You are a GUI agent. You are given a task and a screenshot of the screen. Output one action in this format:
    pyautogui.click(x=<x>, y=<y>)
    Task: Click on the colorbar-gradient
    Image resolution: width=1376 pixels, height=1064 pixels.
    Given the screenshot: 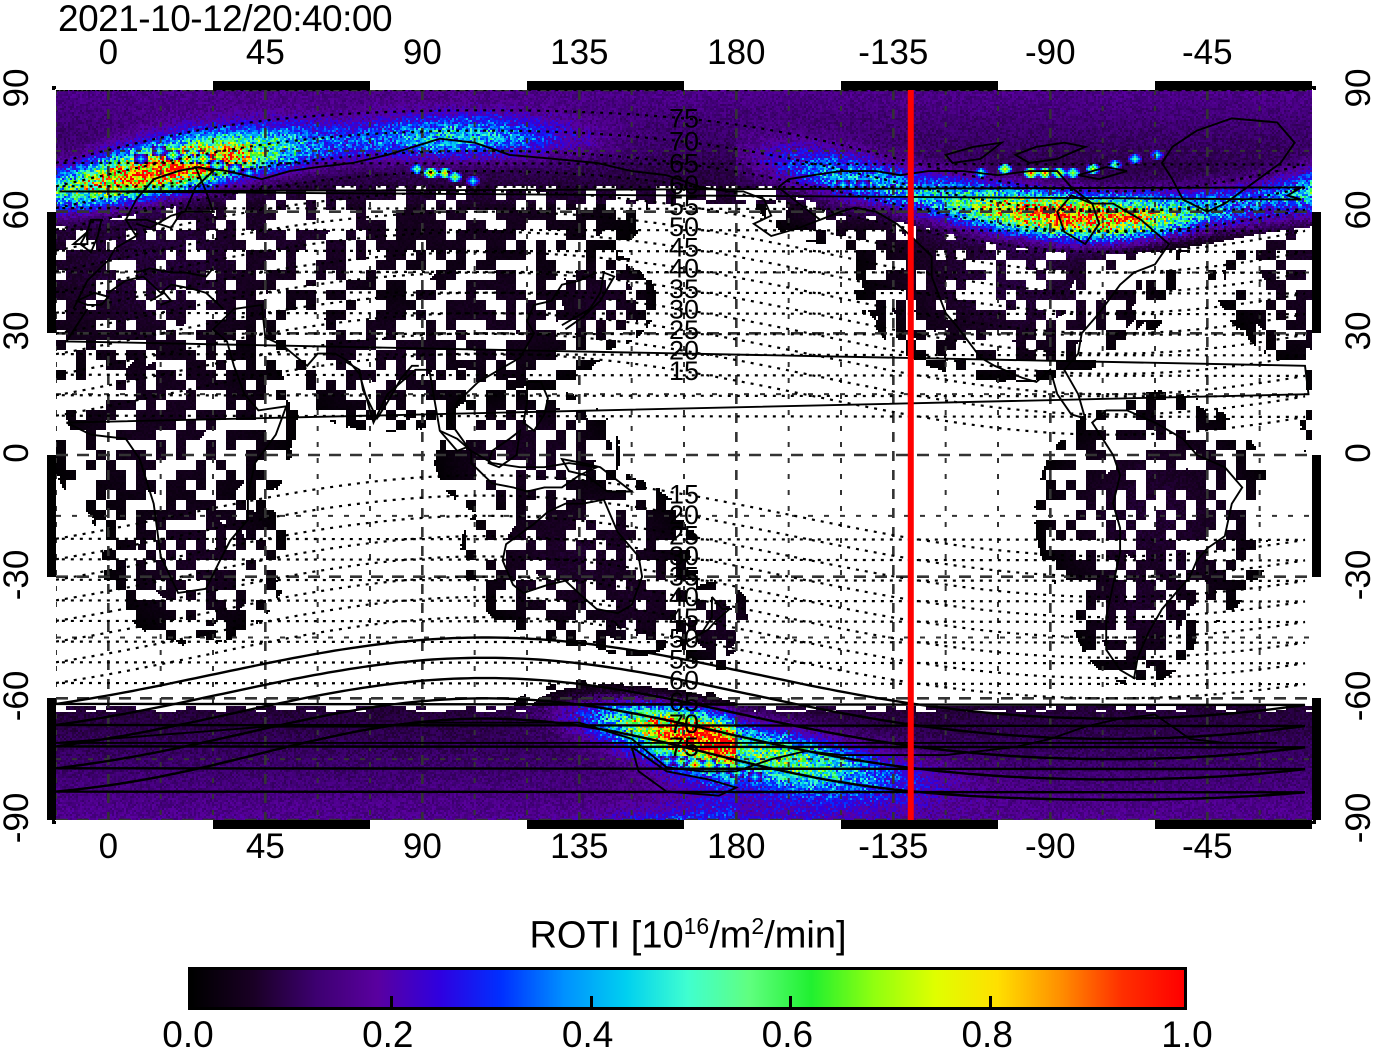 What is the action you would take?
    pyautogui.click(x=687, y=988)
    